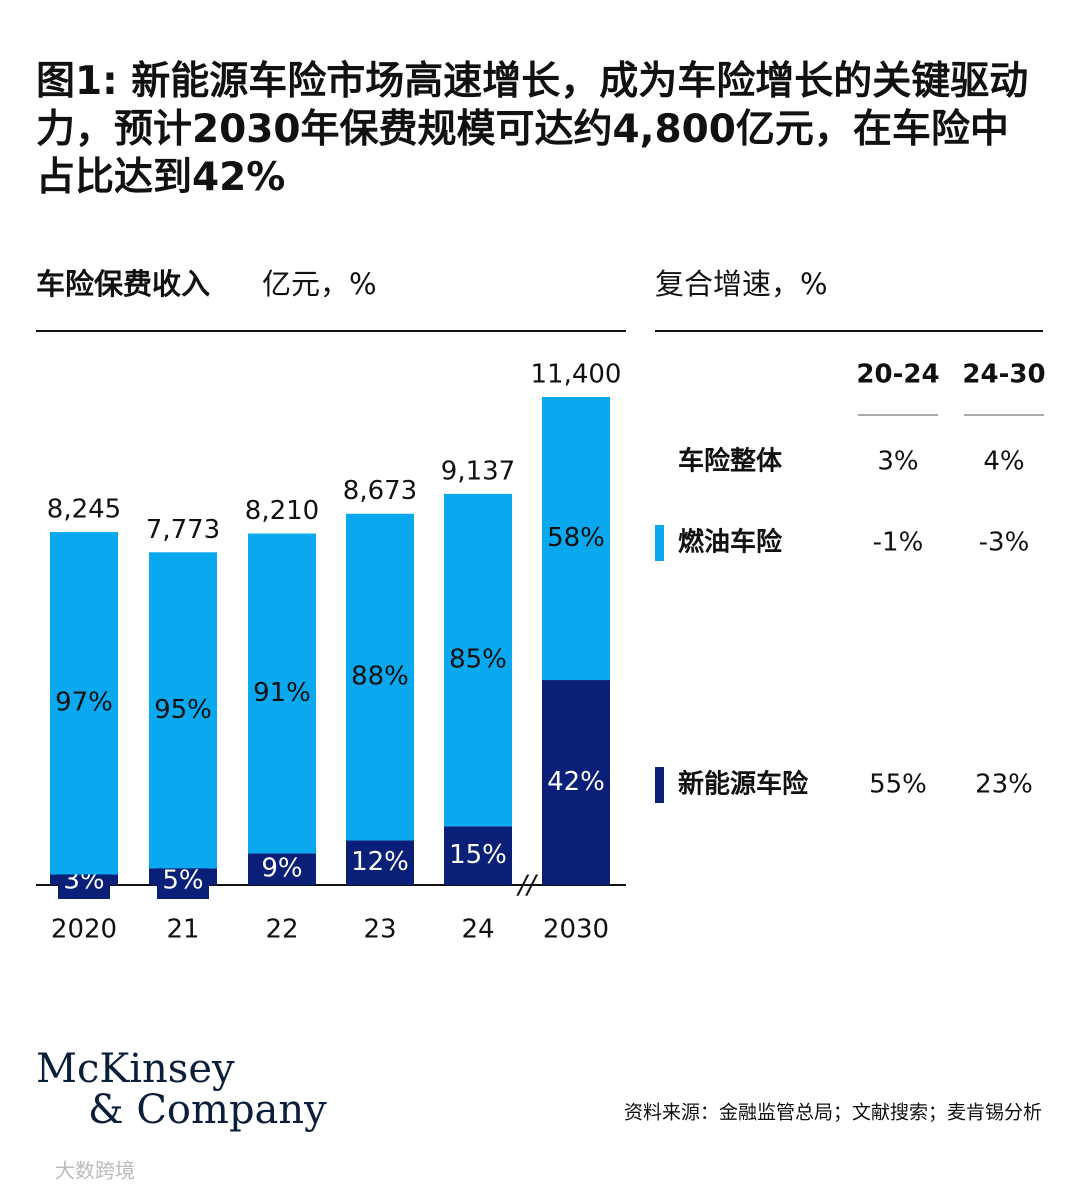 Image resolution: width=1080 pixels, height=1199 pixels. What do you see at coordinates (478, 471) in the screenshot?
I see `total-label: 9,137` at bounding box center [478, 471].